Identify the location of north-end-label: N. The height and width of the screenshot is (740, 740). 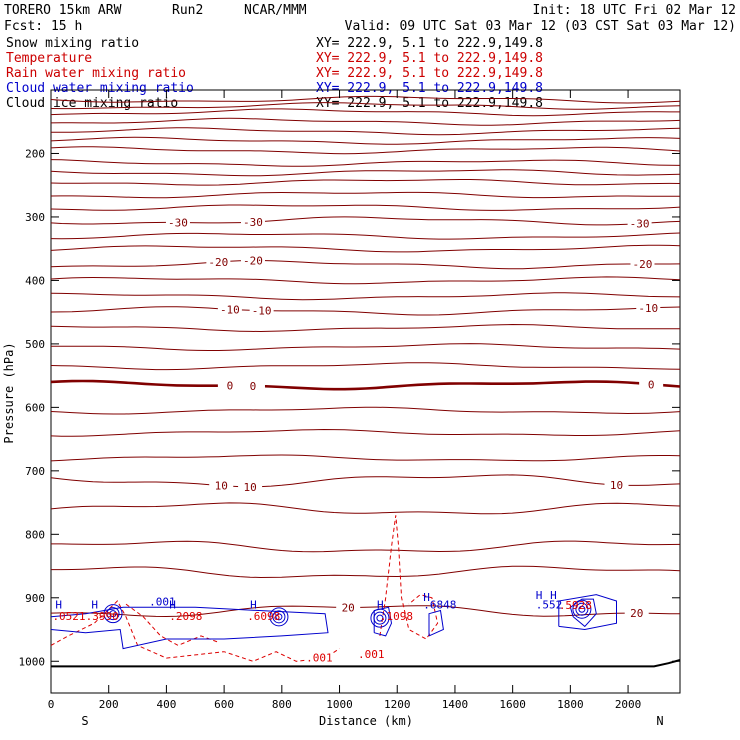
(659, 721).